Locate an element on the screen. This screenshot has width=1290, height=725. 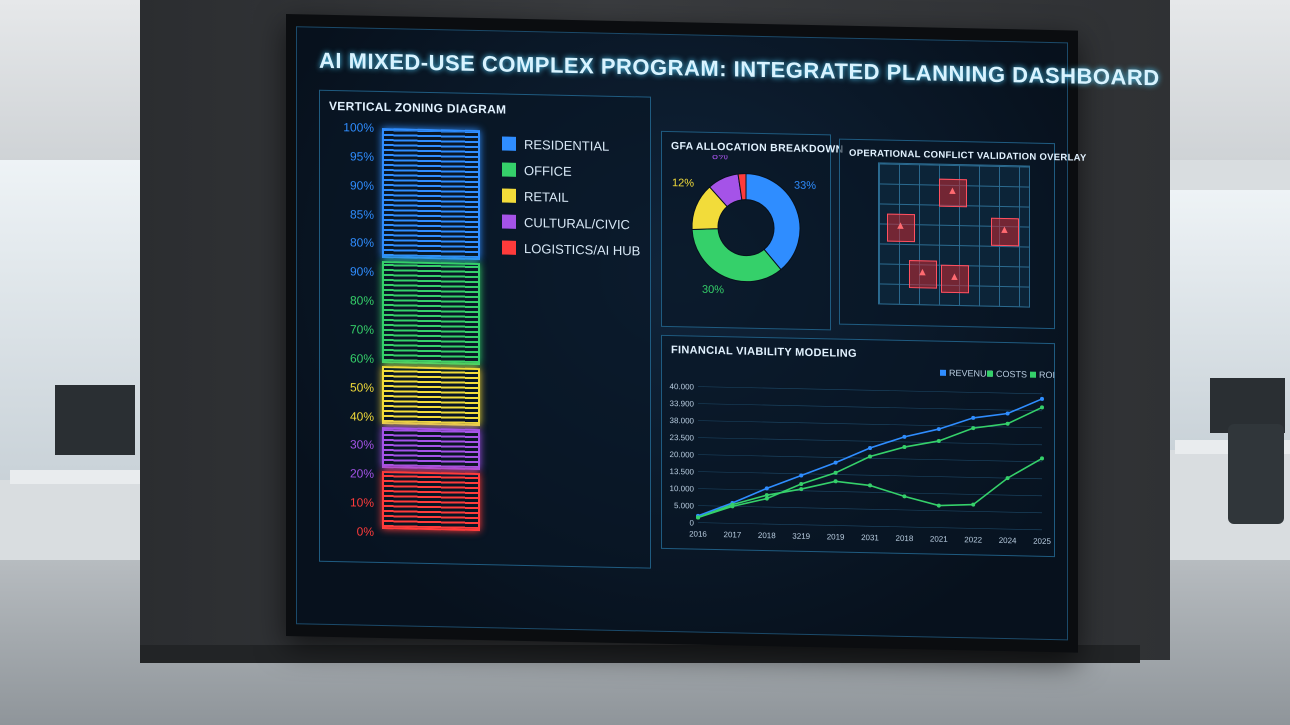
x-tick-label: 2031 is located at coordinates (870, 537).